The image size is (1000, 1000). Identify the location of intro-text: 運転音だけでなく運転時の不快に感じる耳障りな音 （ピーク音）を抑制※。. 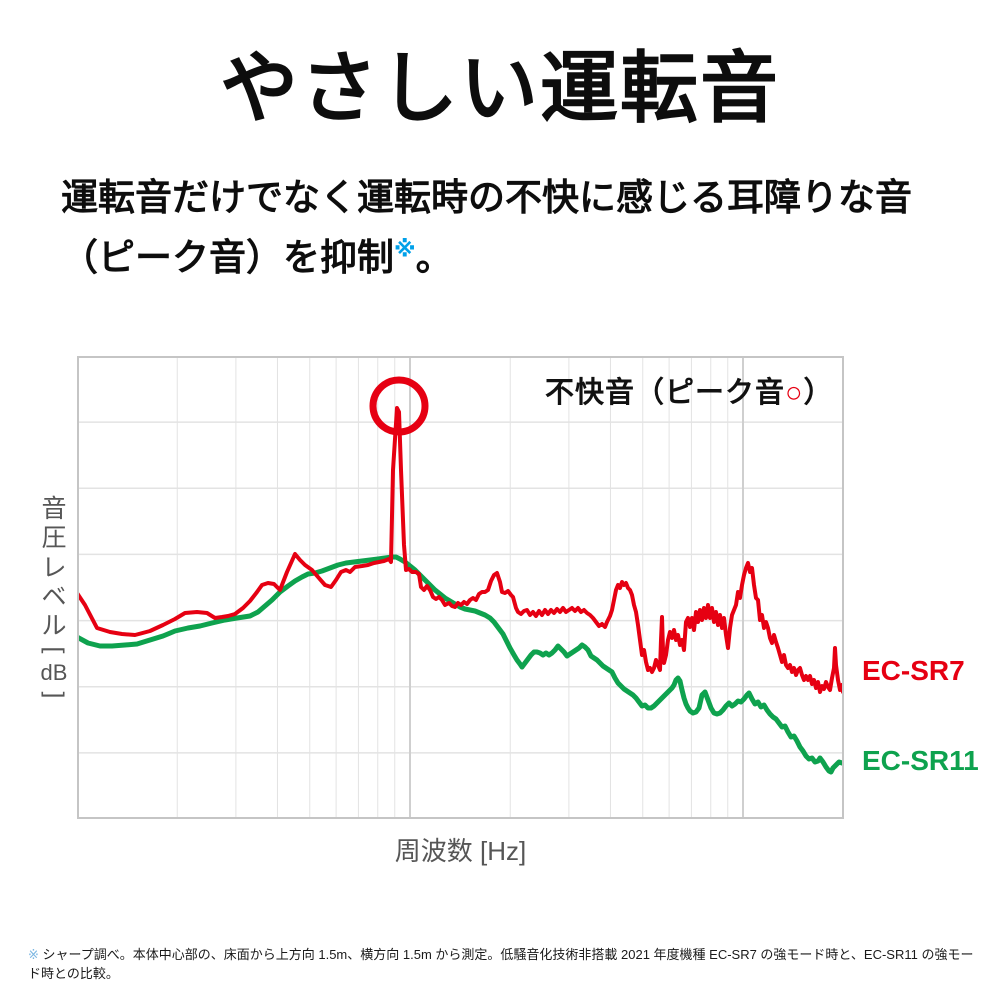
(511, 228).